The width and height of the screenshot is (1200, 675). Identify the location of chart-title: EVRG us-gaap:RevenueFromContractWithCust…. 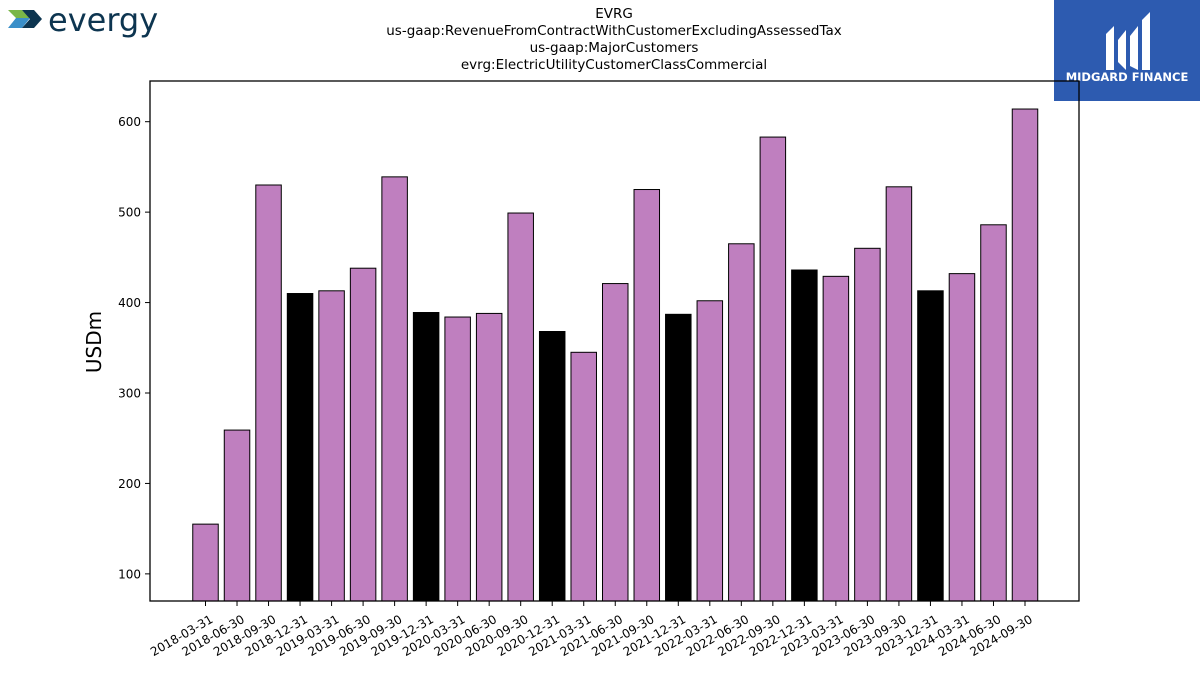
(614, 40).